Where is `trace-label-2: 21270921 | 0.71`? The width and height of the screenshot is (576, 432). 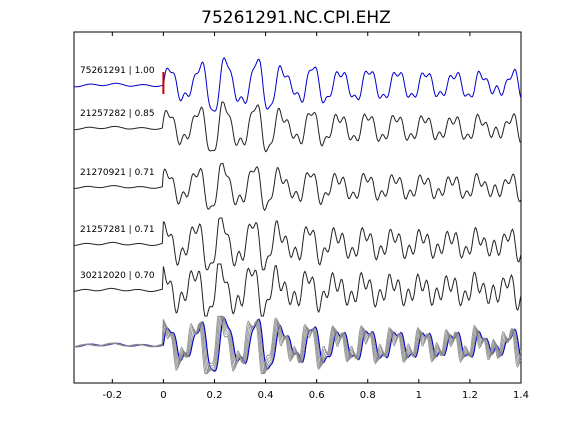
trace-label-2: 21270921 | 0.71 is located at coordinates (117, 173).